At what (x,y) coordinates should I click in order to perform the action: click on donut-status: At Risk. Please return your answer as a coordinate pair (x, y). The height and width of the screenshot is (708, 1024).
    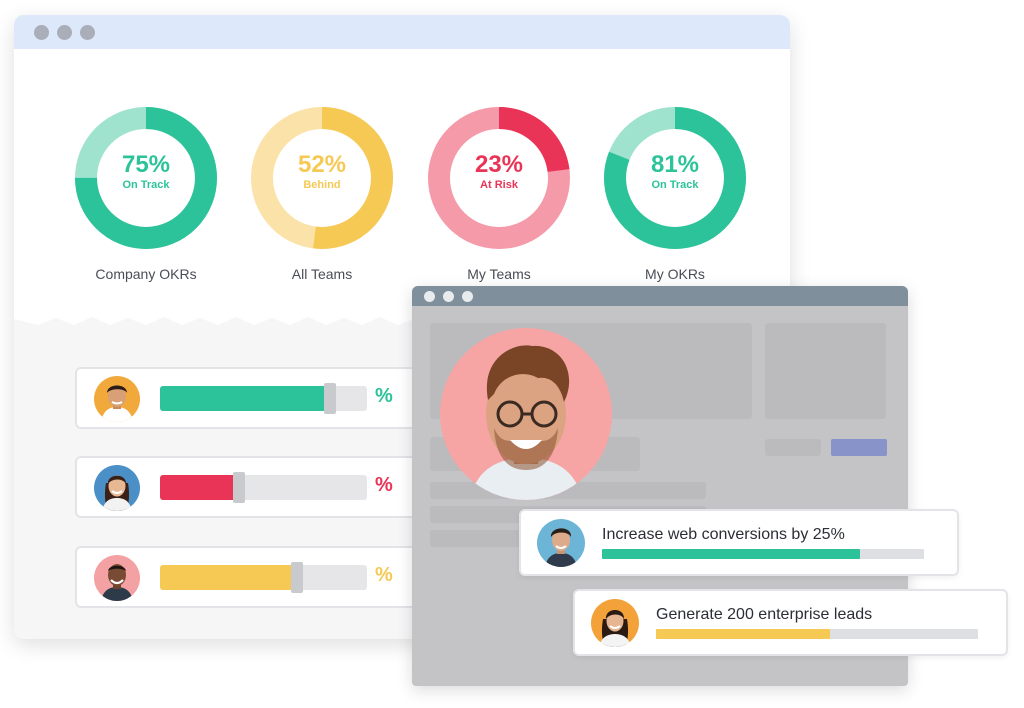
    Looking at the image, I should click on (499, 185).